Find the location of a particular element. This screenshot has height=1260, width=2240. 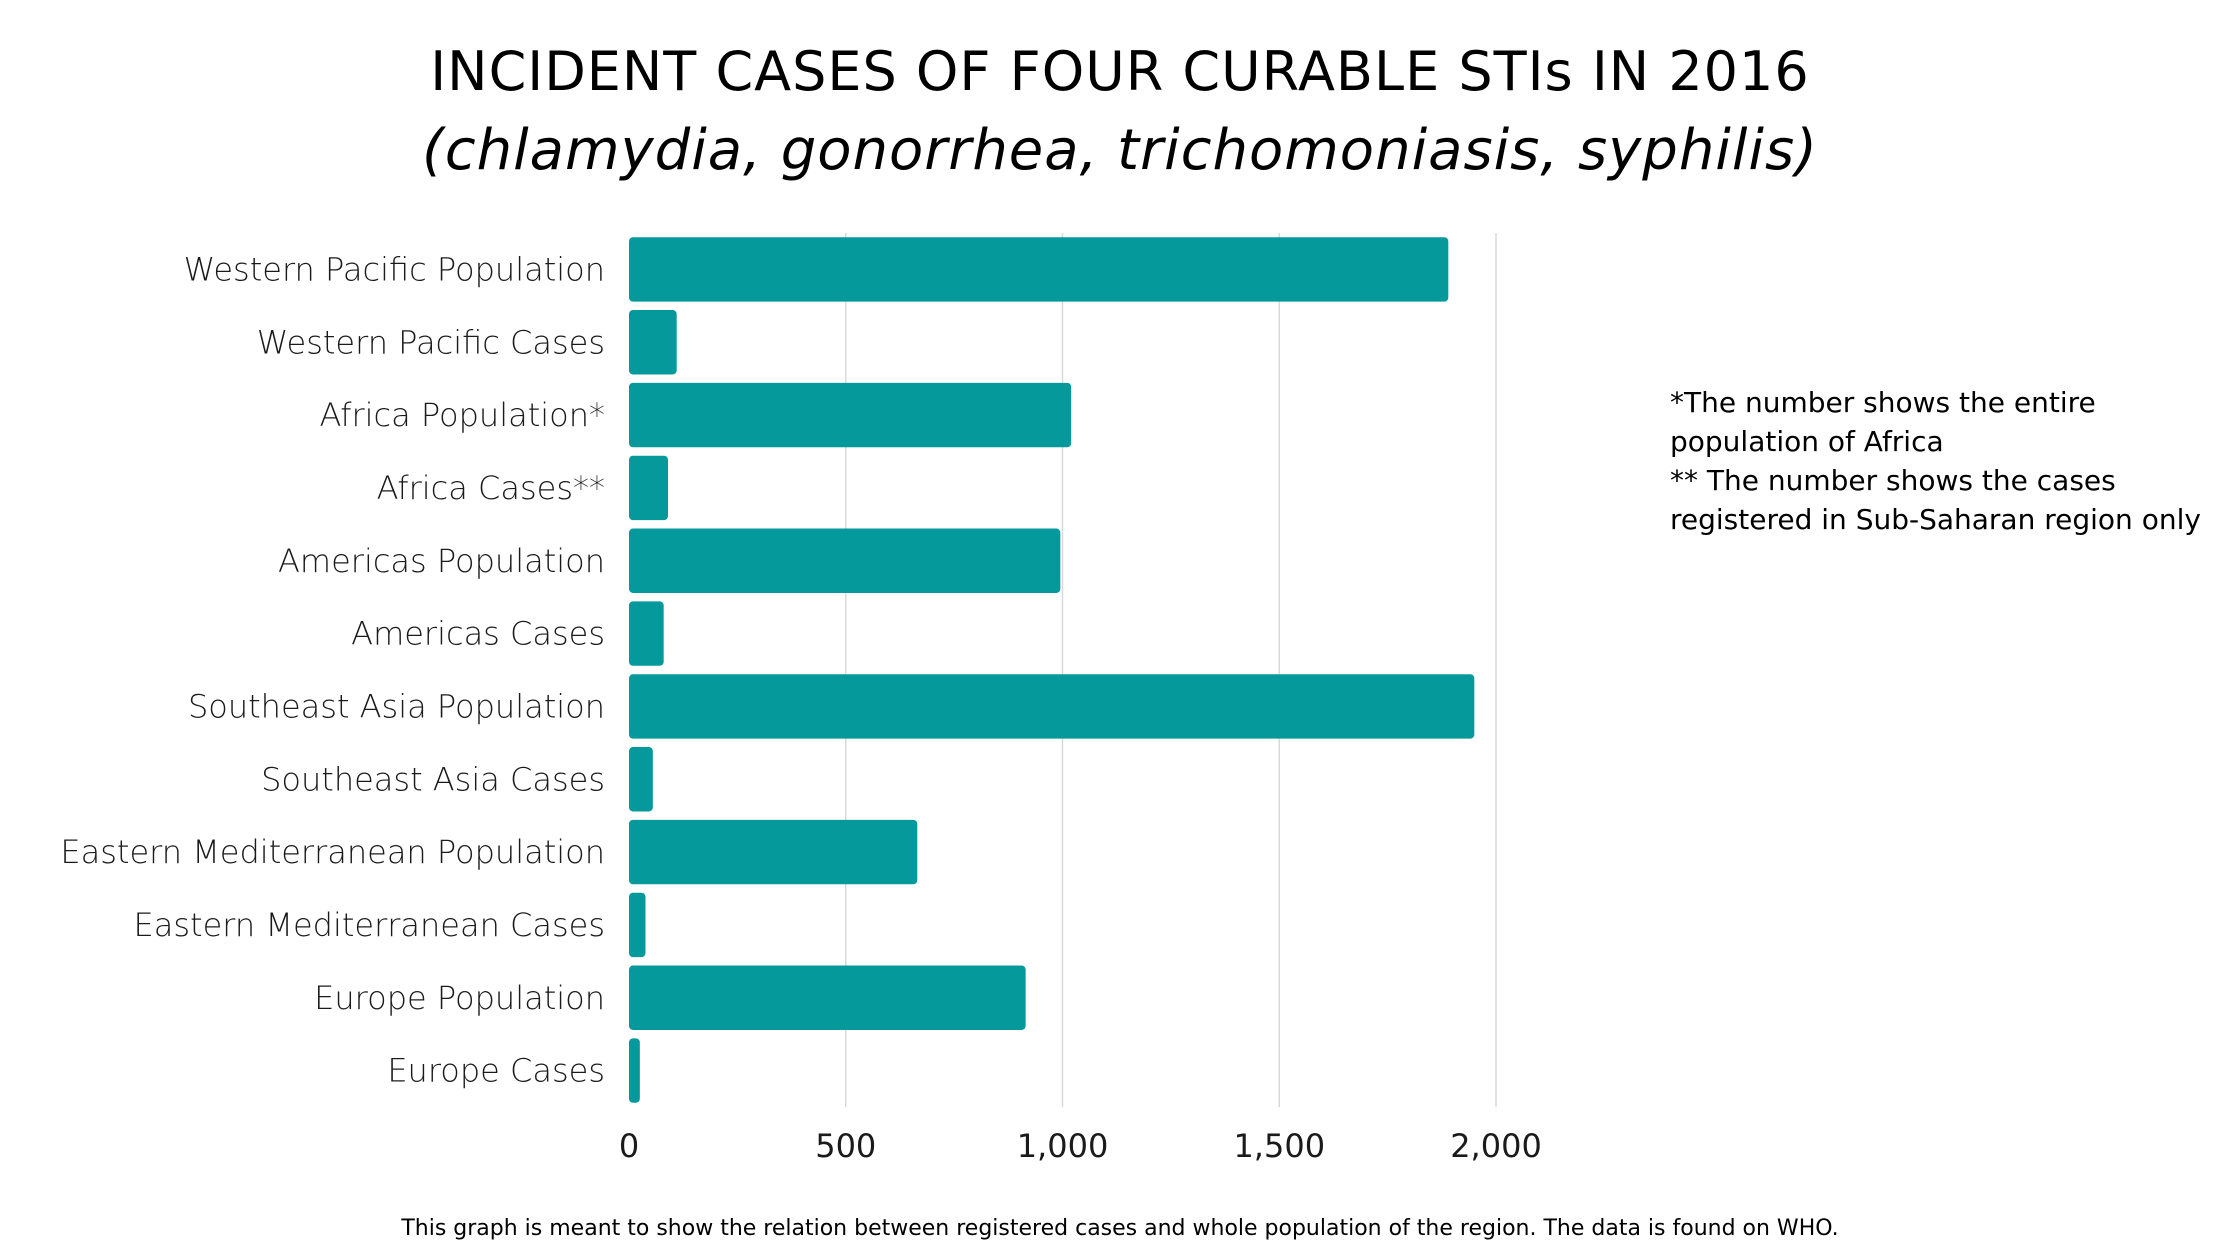

category-label: Americas Population is located at coordinates (441, 561).